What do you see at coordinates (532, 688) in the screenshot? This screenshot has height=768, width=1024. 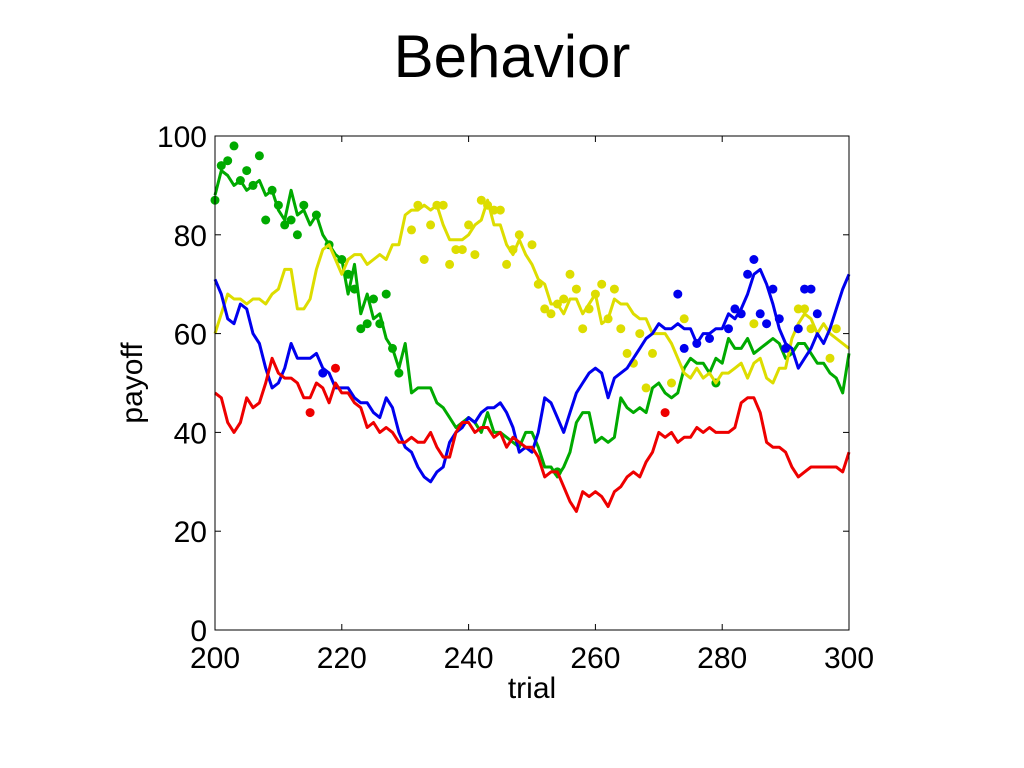 I see `x-axis-title: trial` at bounding box center [532, 688].